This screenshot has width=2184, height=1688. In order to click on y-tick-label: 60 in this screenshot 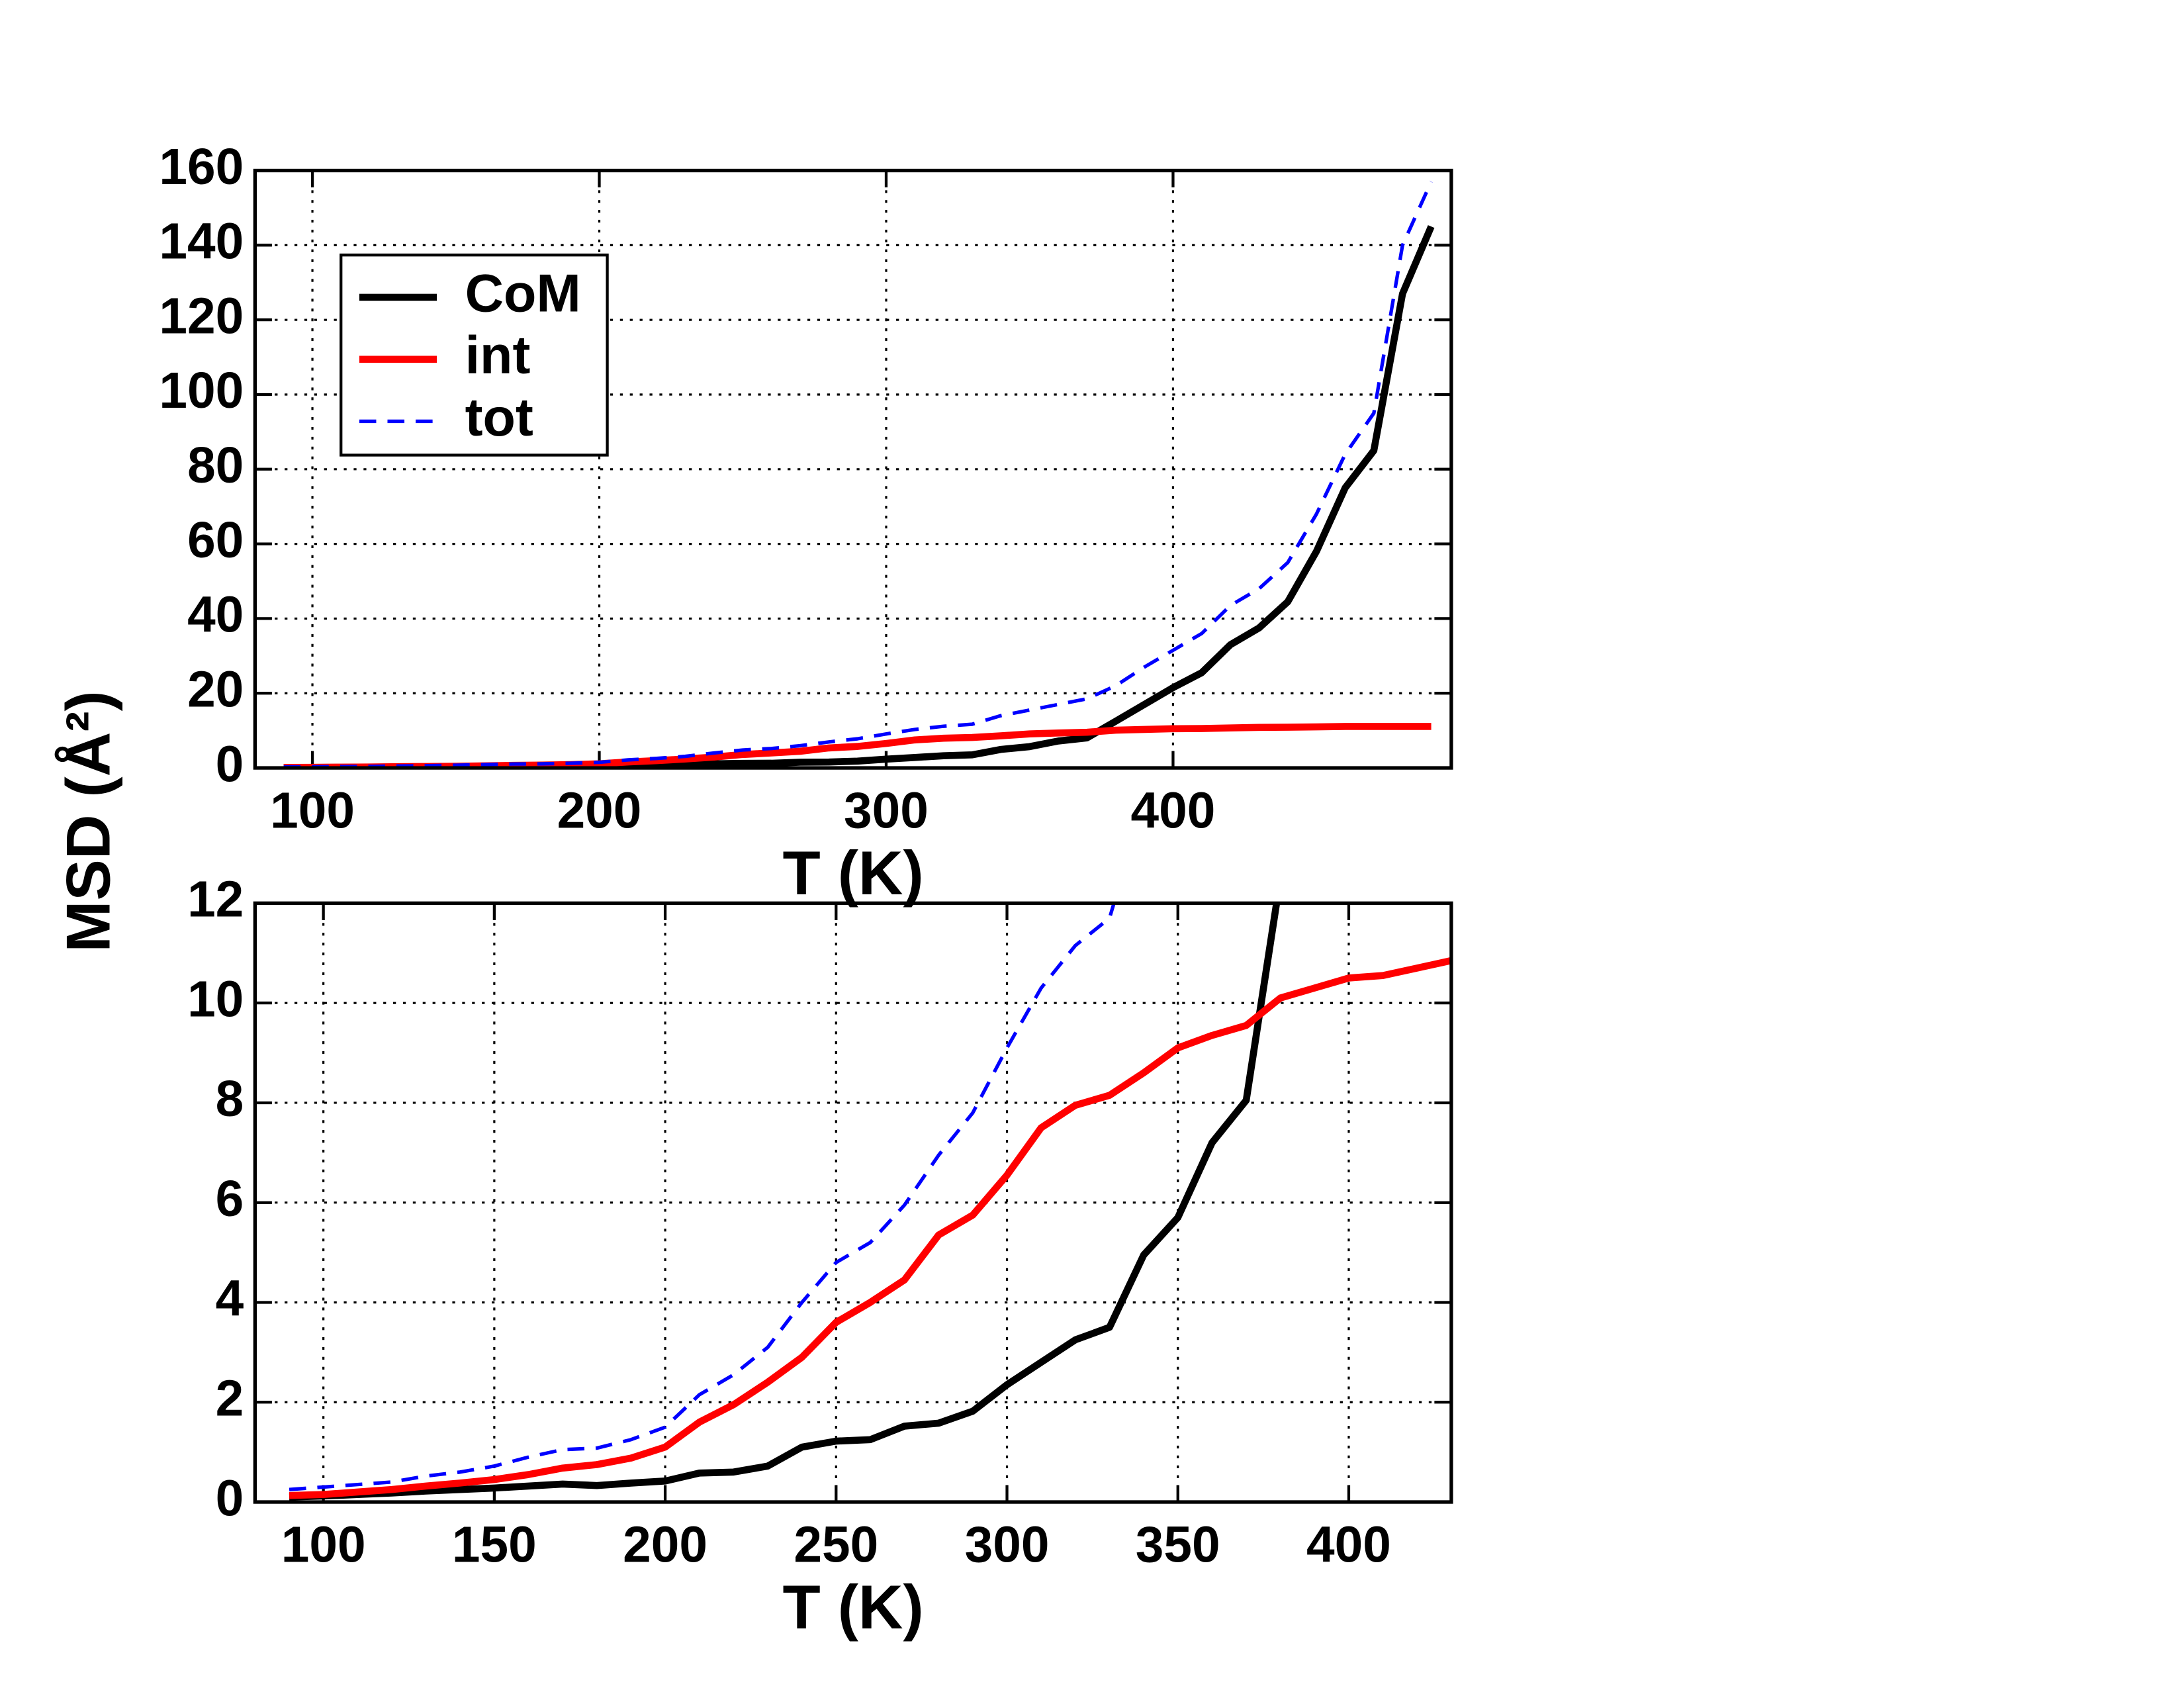, I will do `click(215, 540)`.